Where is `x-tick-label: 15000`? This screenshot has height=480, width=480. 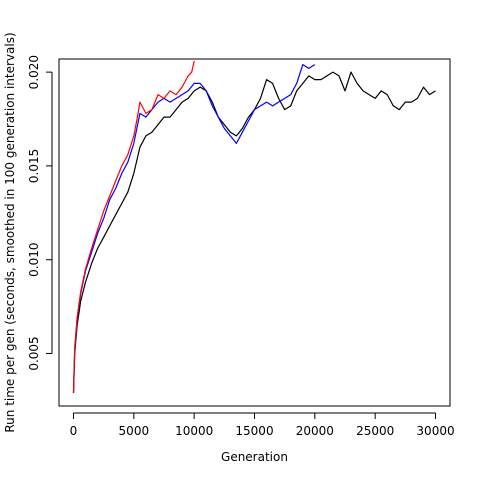 x-tick-label: 15000 is located at coordinates (254, 431).